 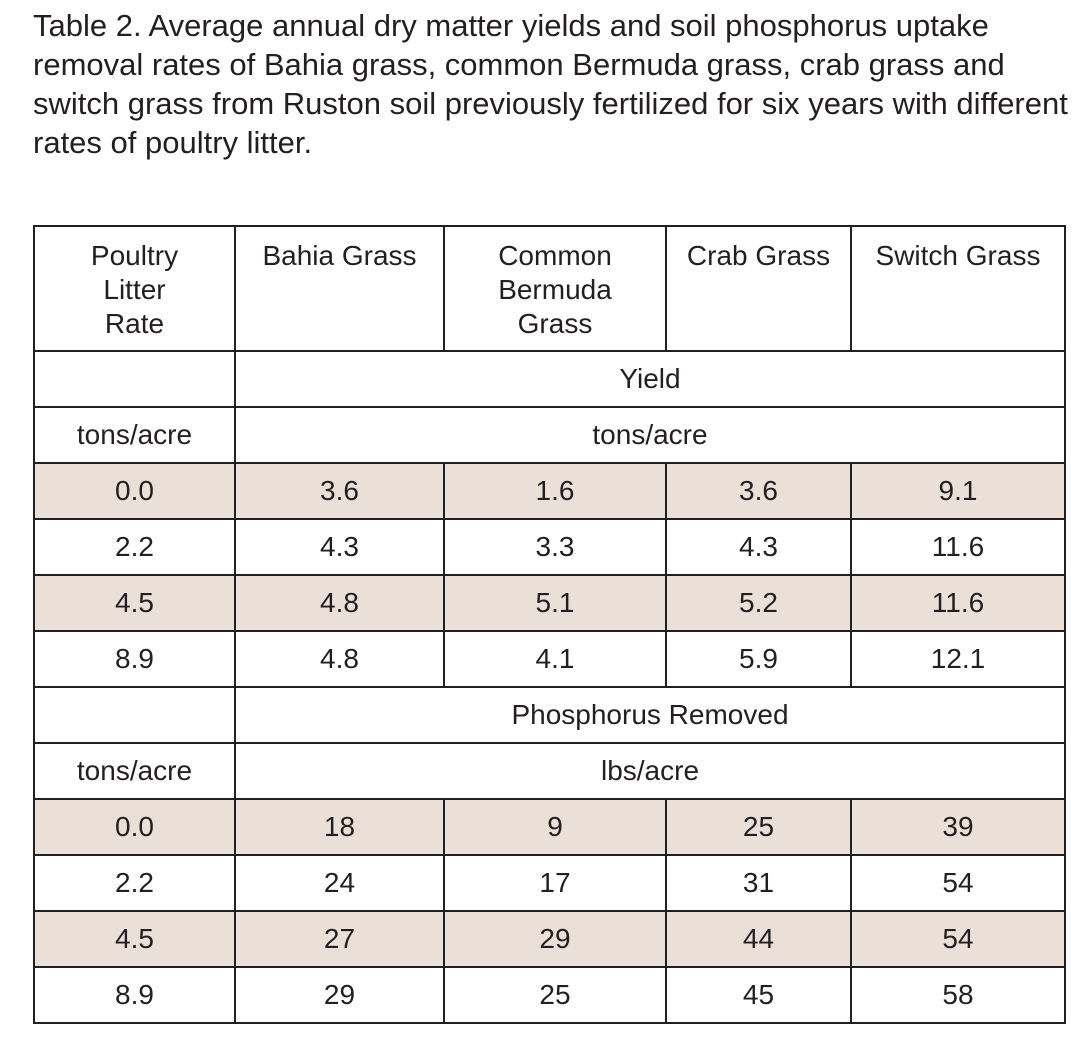 I want to click on table-row: 2.2 24 17 31 54, so click(x=549, y=883).